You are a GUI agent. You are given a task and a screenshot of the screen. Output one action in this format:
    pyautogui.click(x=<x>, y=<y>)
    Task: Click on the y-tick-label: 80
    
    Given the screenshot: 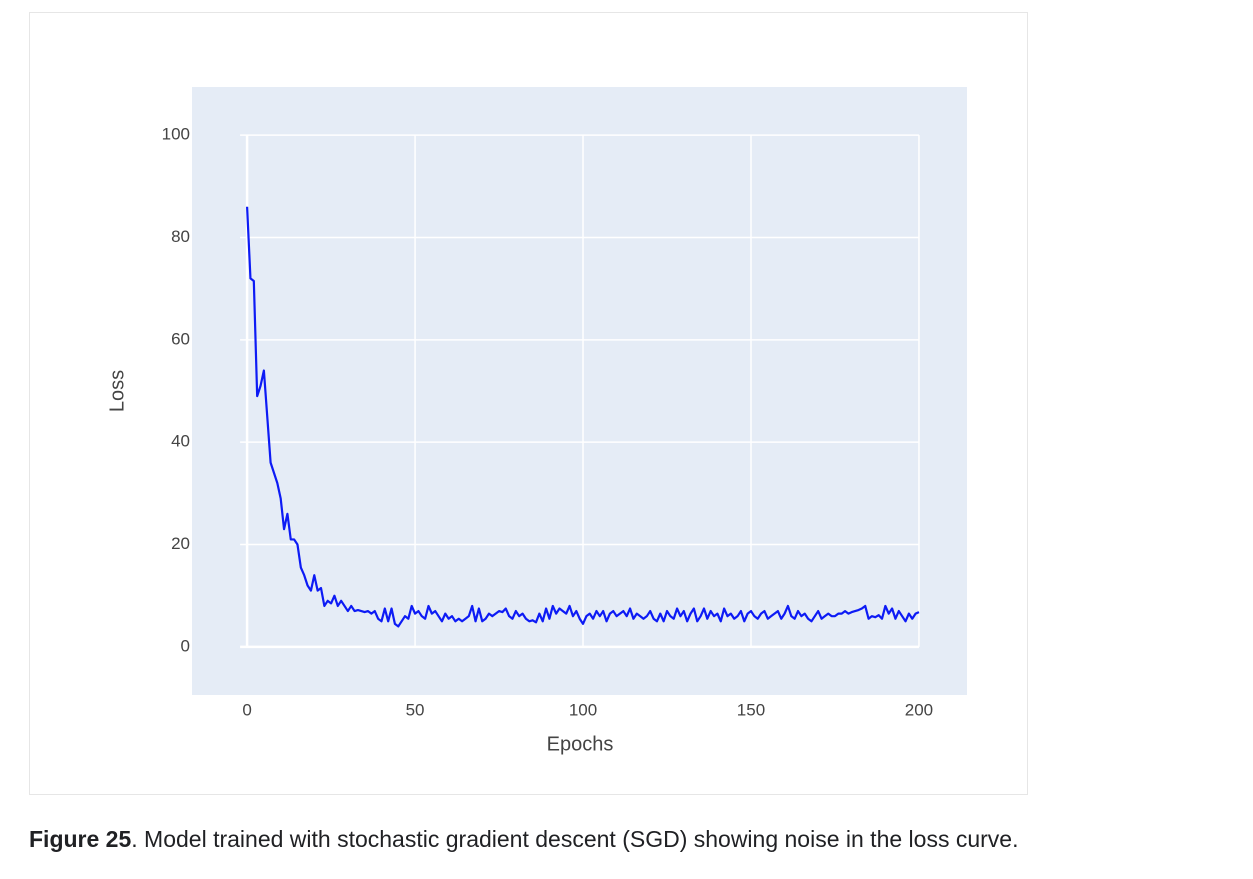 What is the action you would take?
    pyautogui.click(x=180, y=236)
    